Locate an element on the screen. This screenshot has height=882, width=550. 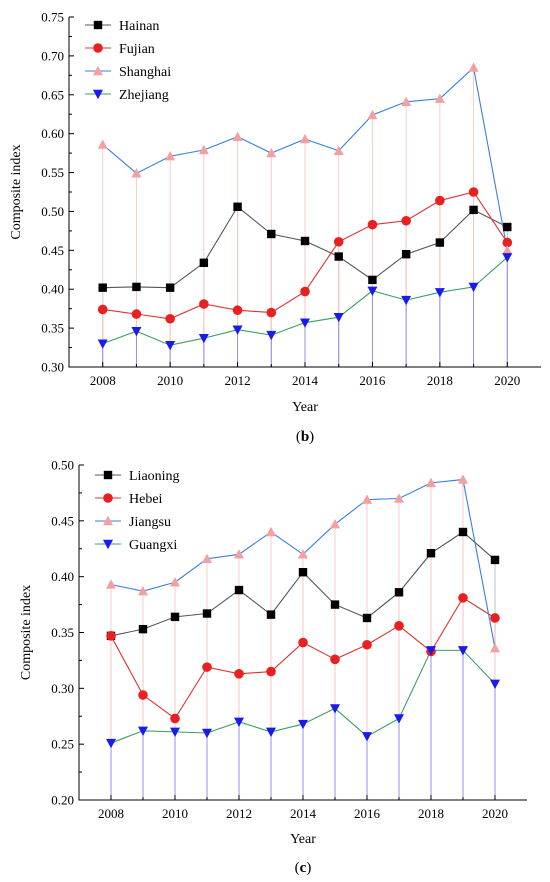
data-point-guangxi-2009 is located at coordinates (143, 731).